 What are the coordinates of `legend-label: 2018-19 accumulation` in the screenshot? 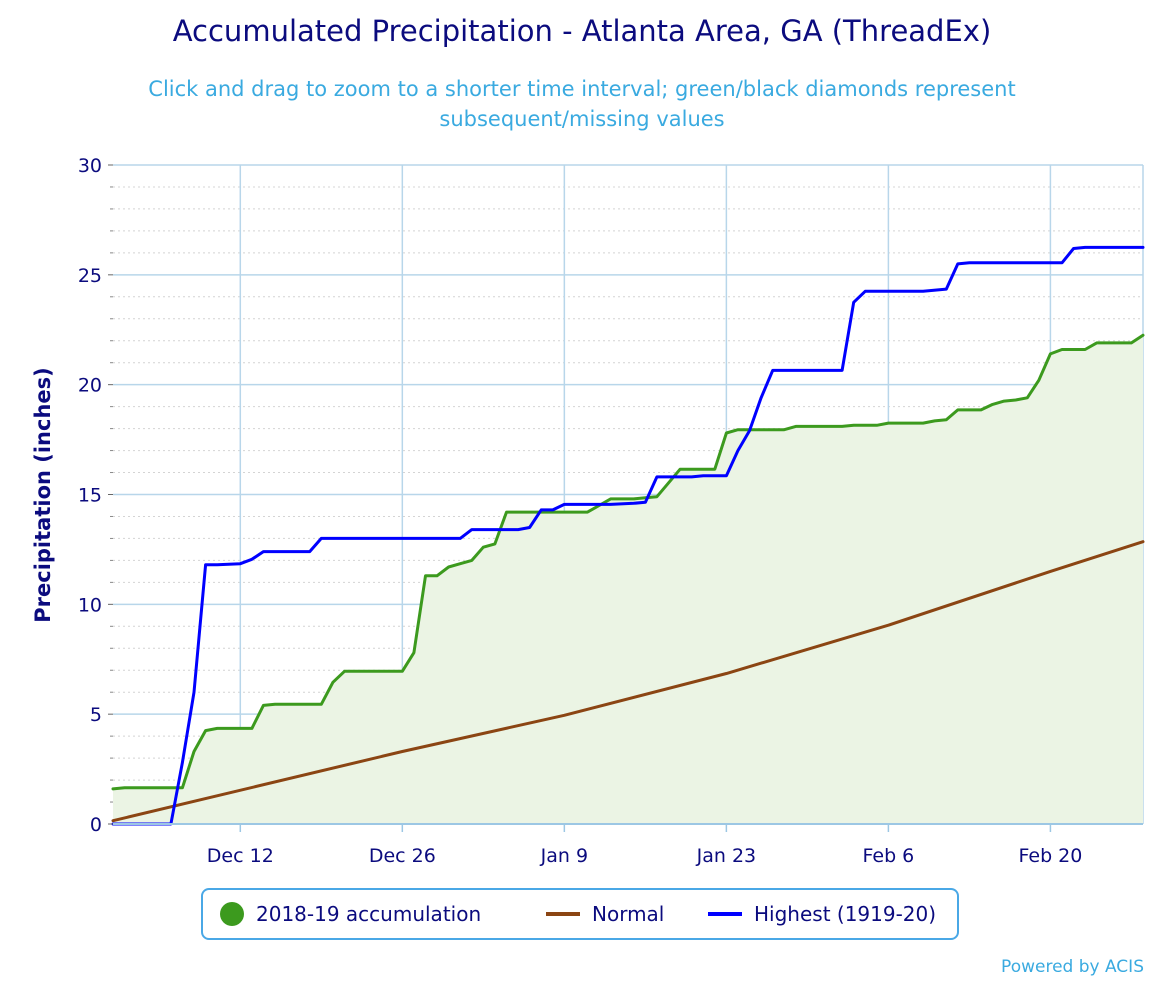 It's located at (369, 914).